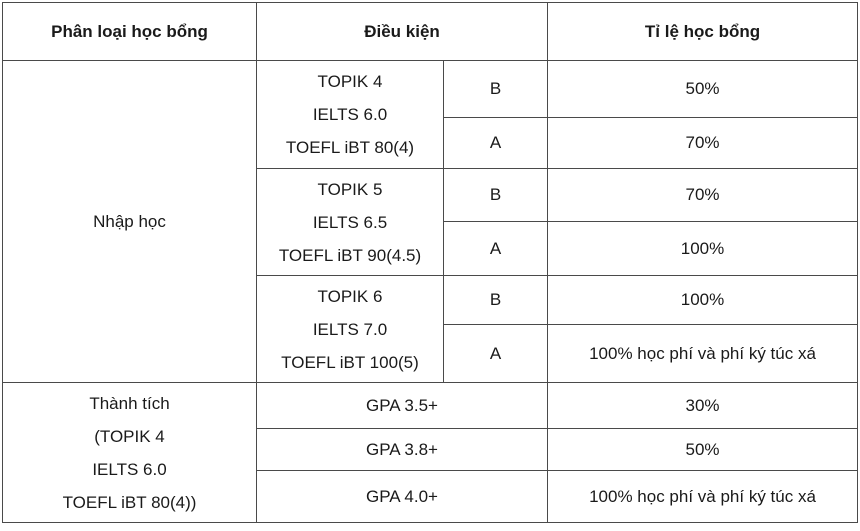  I want to click on condition-line: TOEFL iBT 90(4.5), so click(350, 255).